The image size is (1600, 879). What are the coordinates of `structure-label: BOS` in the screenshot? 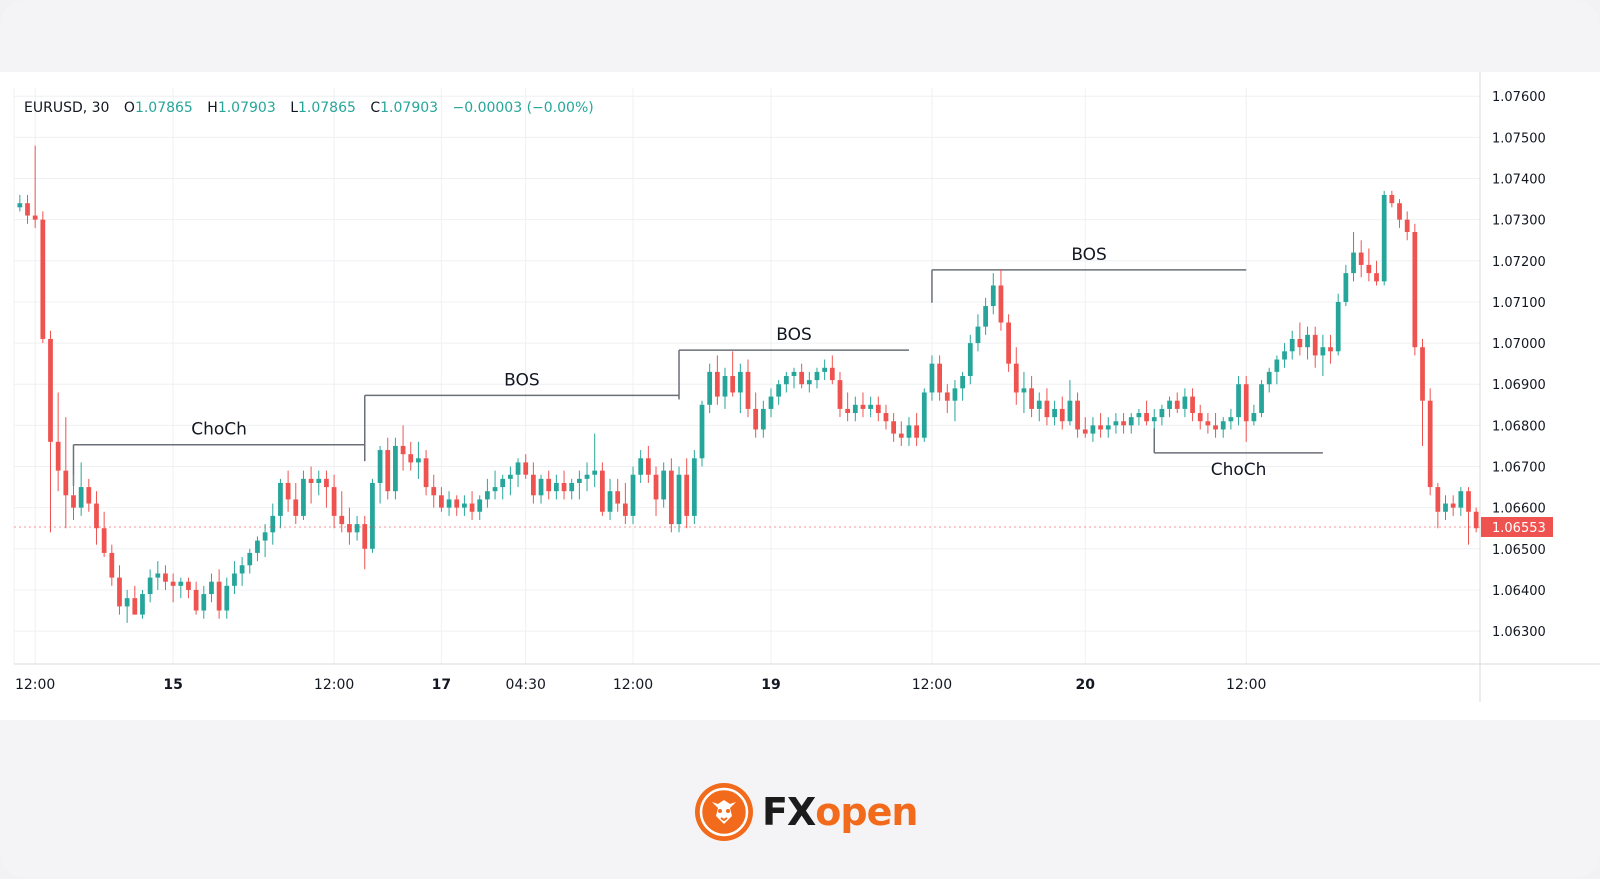 It's located at (1089, 255).